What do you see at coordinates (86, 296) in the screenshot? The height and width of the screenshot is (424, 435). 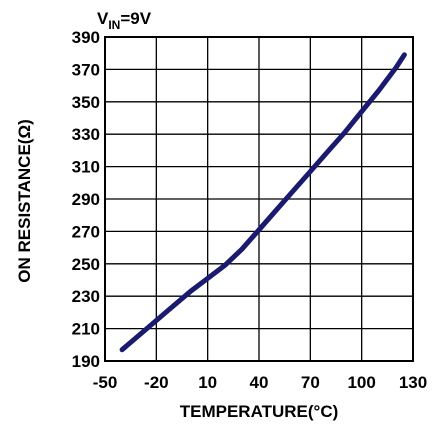 I see `y-tick-label: 230` at bounding box center [86, 296].